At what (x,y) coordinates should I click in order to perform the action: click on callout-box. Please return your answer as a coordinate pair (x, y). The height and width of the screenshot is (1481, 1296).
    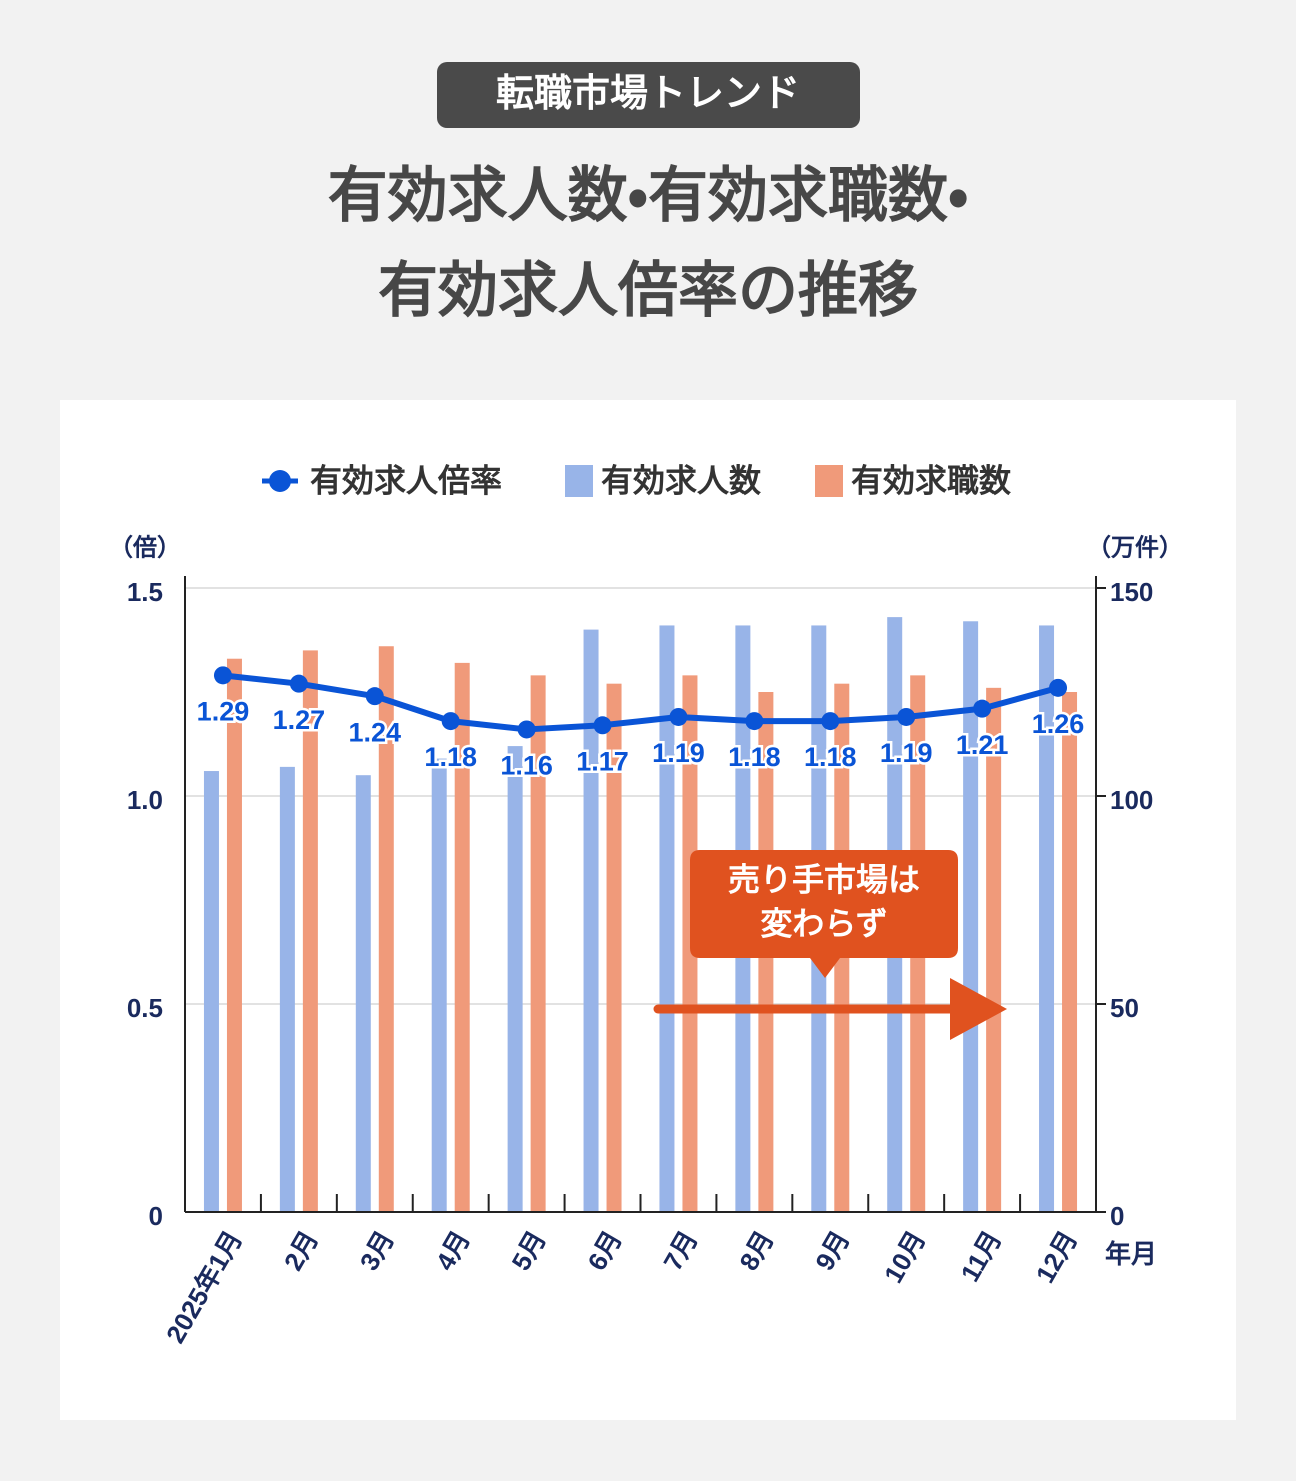
    Looking at the image, I should click on (824, 914).